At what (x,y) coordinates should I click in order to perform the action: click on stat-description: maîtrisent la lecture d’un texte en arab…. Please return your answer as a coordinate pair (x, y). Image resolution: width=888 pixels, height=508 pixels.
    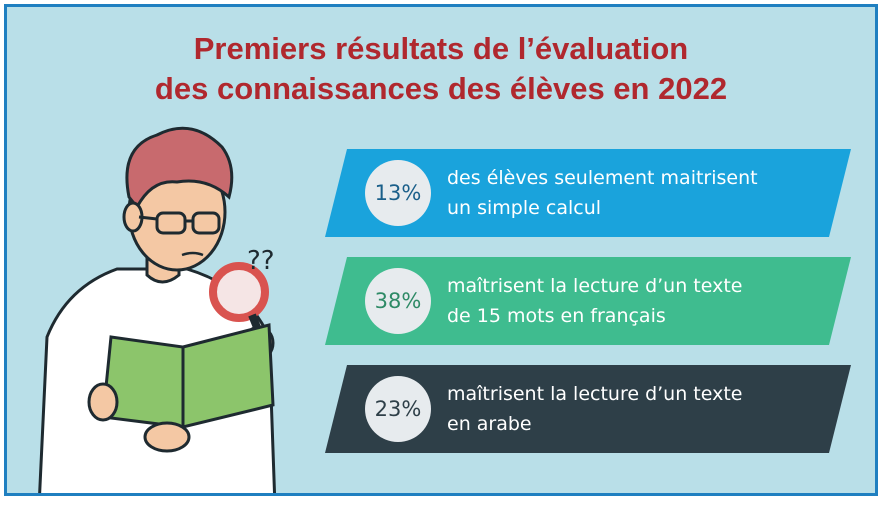
    Looking at the image, I should click on (595, 409).